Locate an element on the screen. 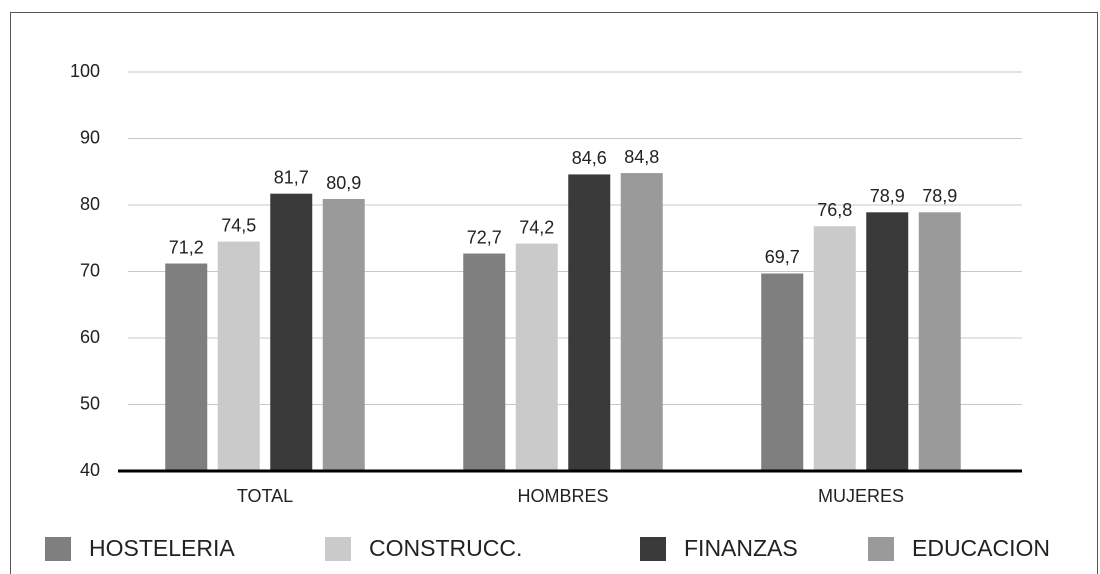  y-tick-label: 90 is located at coordinates (90, 137).